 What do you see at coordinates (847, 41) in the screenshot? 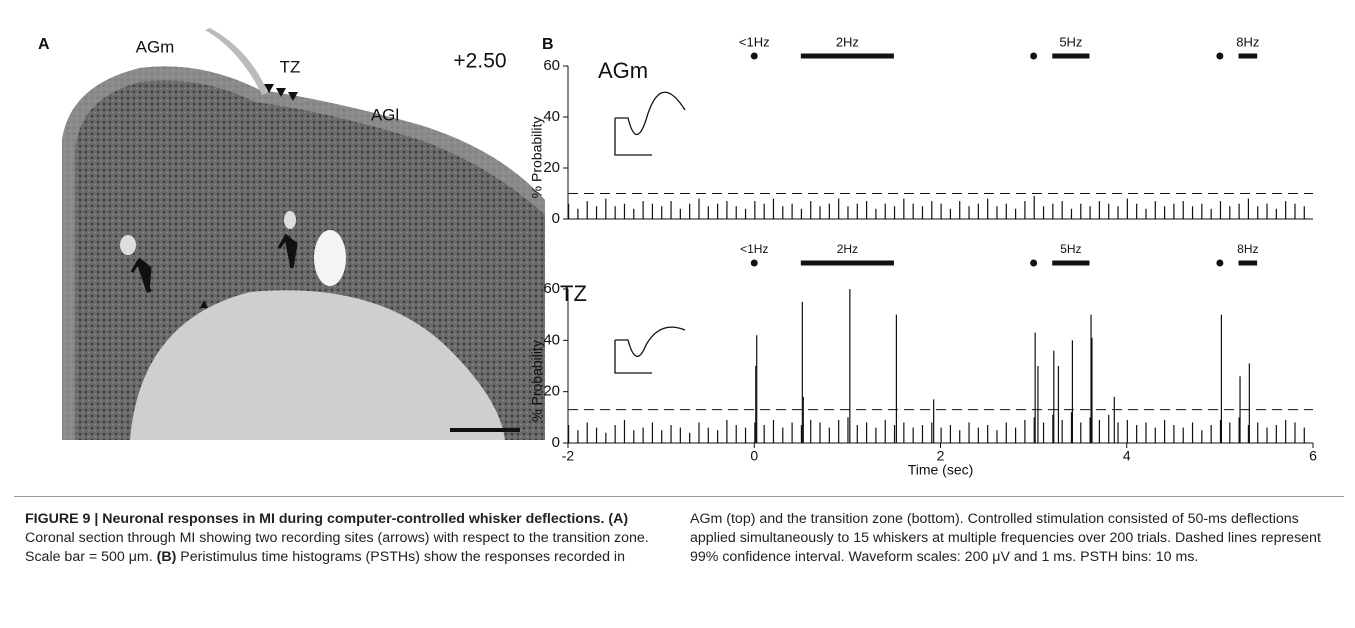
I see `stimulus-label: 2Hz` at bounding box center [847, 41].